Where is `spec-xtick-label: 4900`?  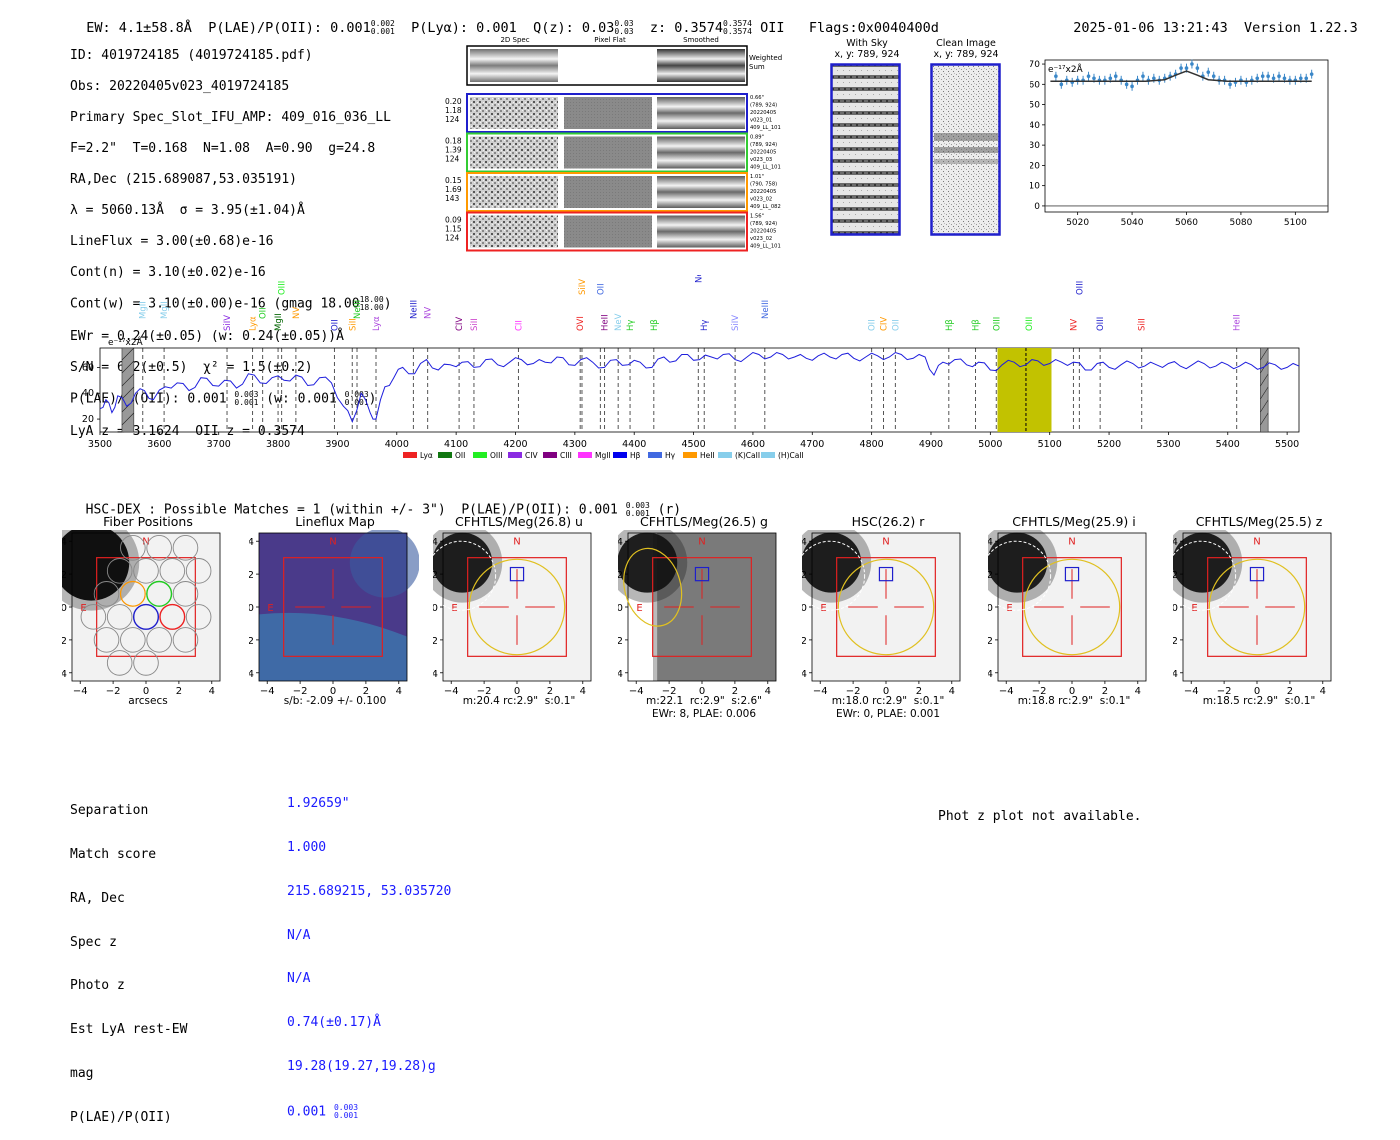 spec-xtick-label: 4900 is located at coordinates (931, 444).